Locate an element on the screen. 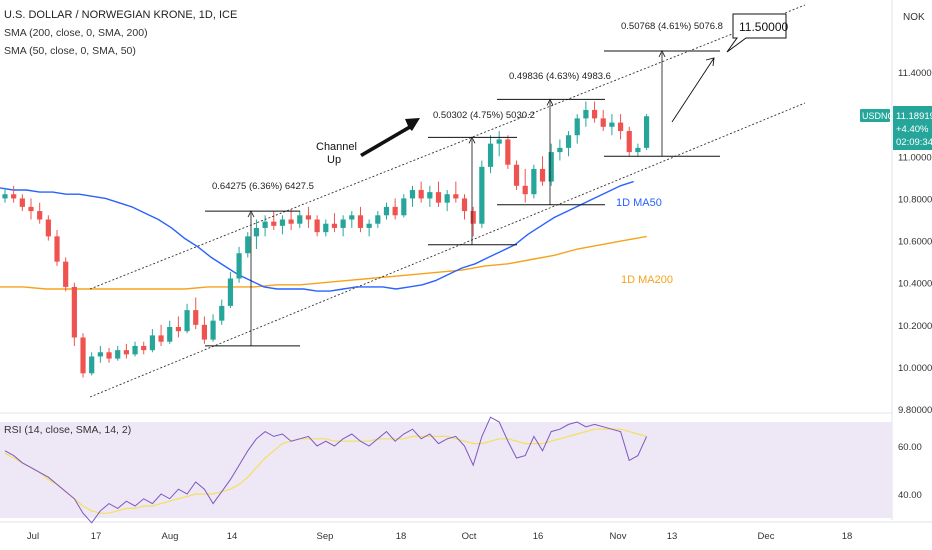 The width and height of the screenshot is (932, 550). symbol-title: U.S. DOLLAR / NORWEGIAN KRONE, 1D, ICE is located at coordinates (121, 15).